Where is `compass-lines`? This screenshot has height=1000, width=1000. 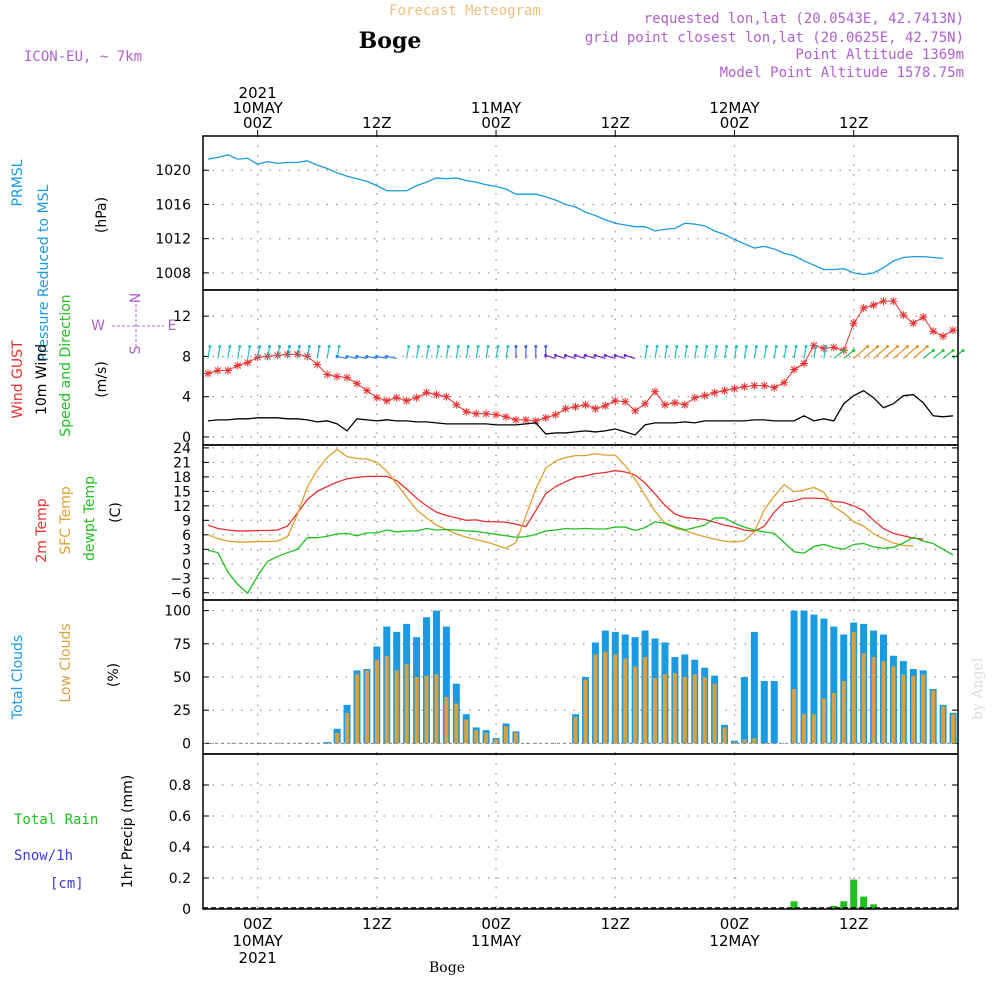 compass-lines is located at coordinates (138, 325).